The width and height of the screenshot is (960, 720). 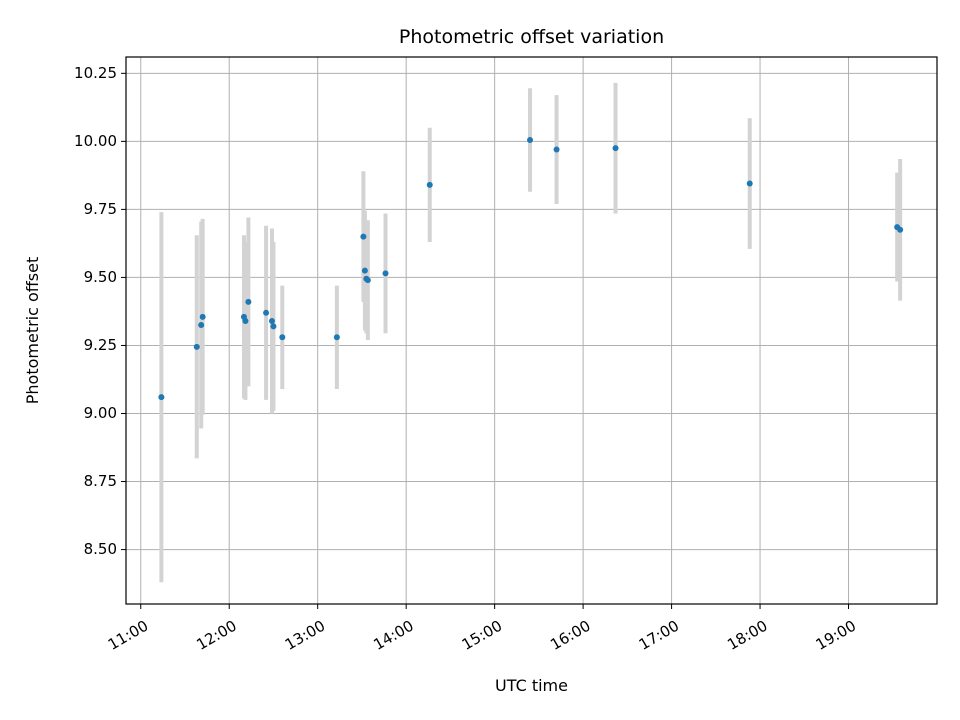 I want to click on chart-title: Photometric offset variation, so click(x=531, y=37).